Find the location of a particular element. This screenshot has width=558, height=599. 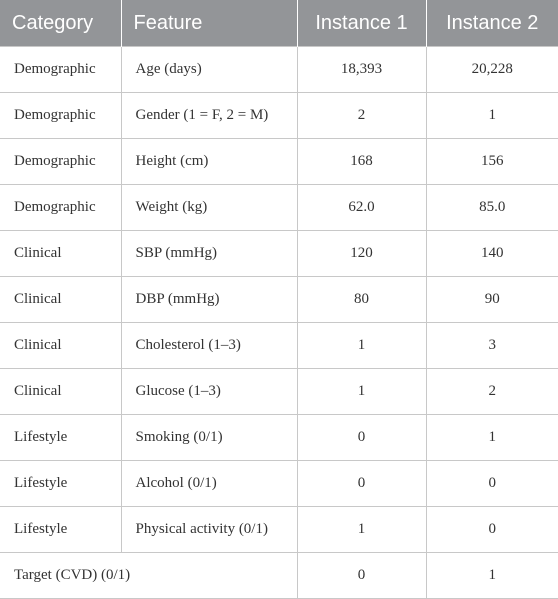

header-row: Category Feature Instance 1 Instance 2 is located at coordinates (279, 23).